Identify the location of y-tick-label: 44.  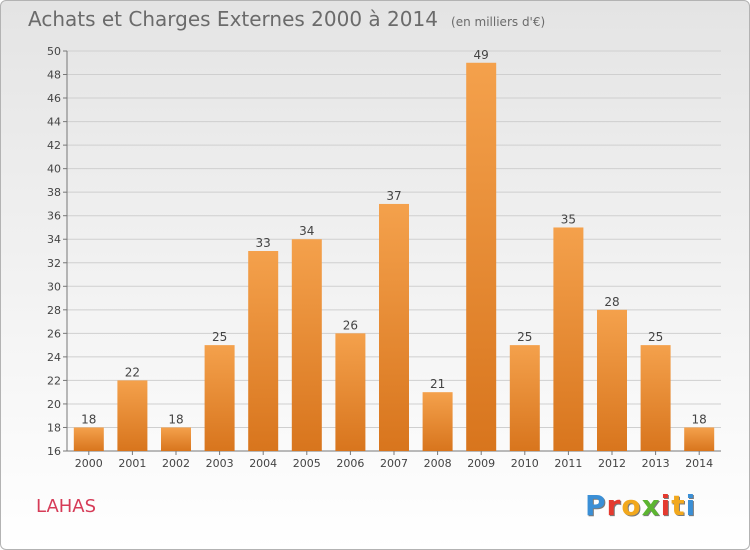
(54, 122).